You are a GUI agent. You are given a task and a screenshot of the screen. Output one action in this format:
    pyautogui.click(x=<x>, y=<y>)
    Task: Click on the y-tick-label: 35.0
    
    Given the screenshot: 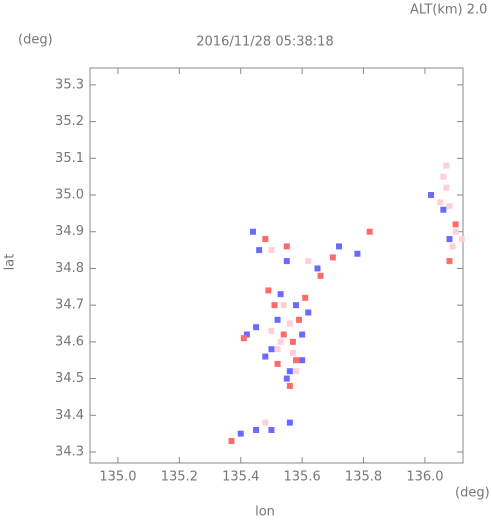 What is the action you would take?
    pyautogui.click(x=69, y=195)
    